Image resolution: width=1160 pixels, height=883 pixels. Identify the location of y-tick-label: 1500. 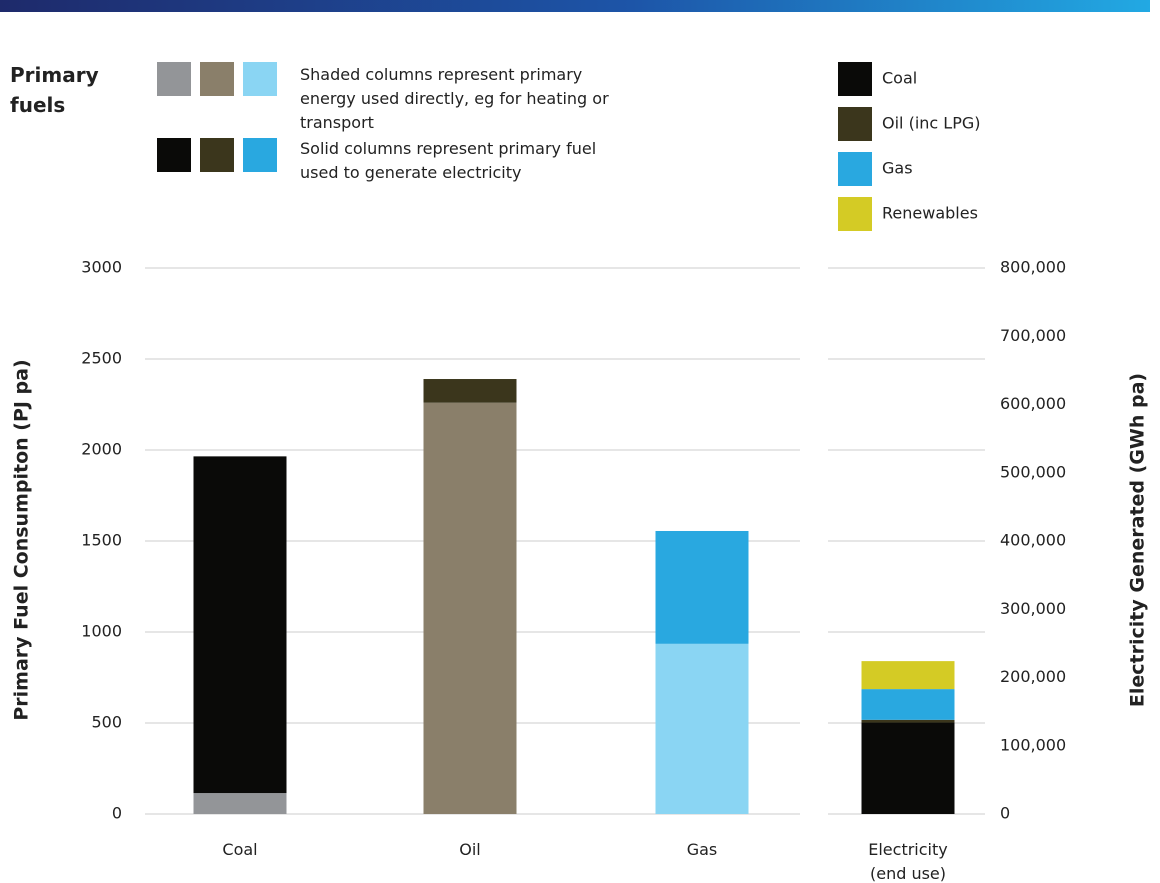
(101, 540).